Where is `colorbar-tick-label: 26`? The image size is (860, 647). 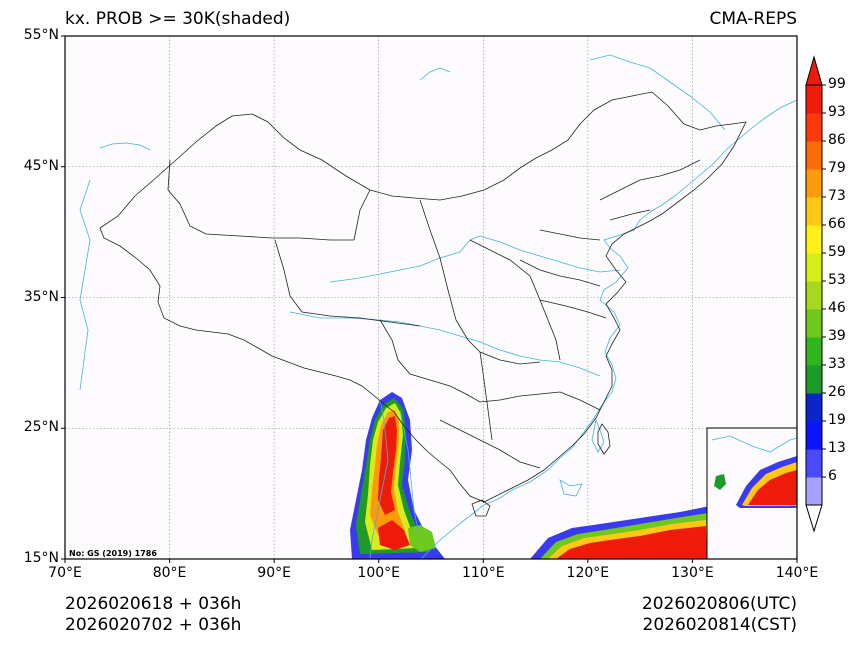
colorbar-tick-label: 26 is located at coordinates (837, 392).